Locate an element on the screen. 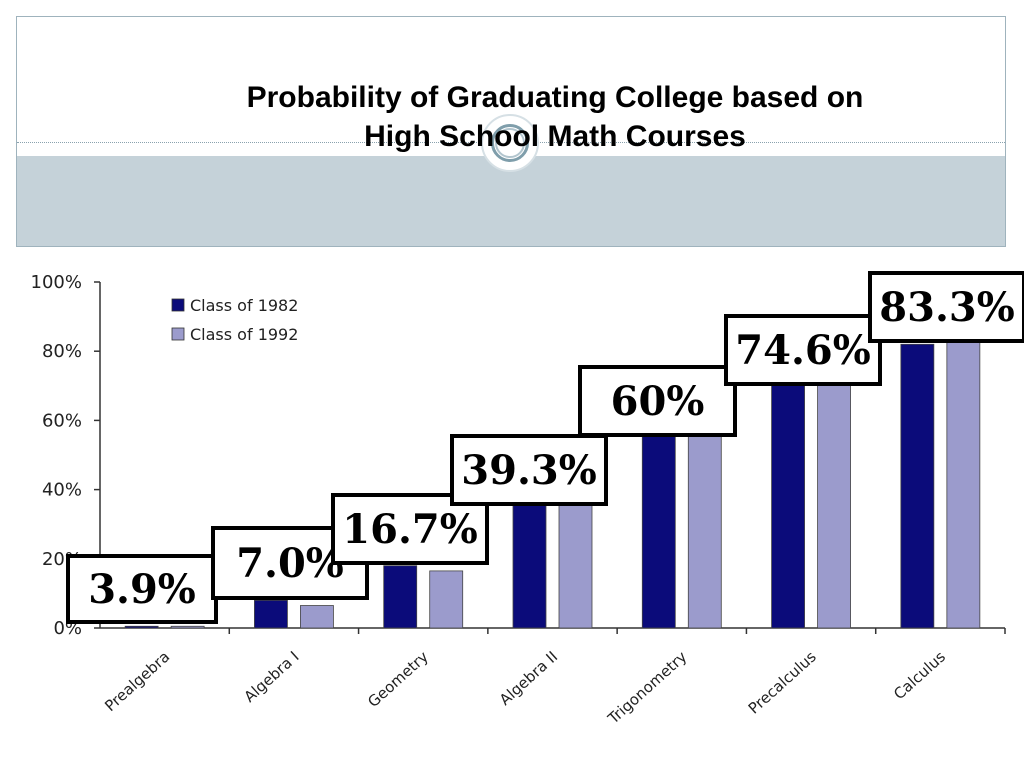  bar-1982-trigonometry is located at coordinates (658, 531).